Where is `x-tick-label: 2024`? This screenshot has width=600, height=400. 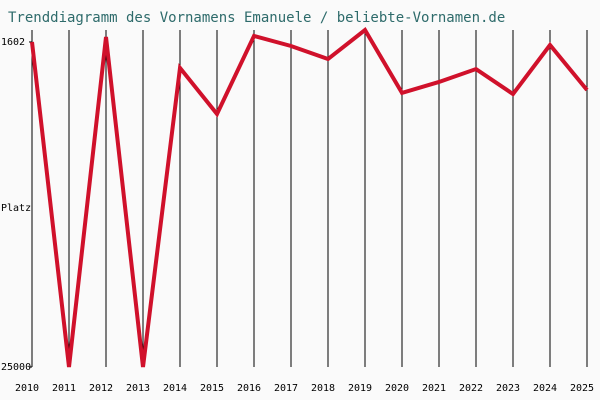 x-tick-label: 2024 is located at coordinates (545, 388).